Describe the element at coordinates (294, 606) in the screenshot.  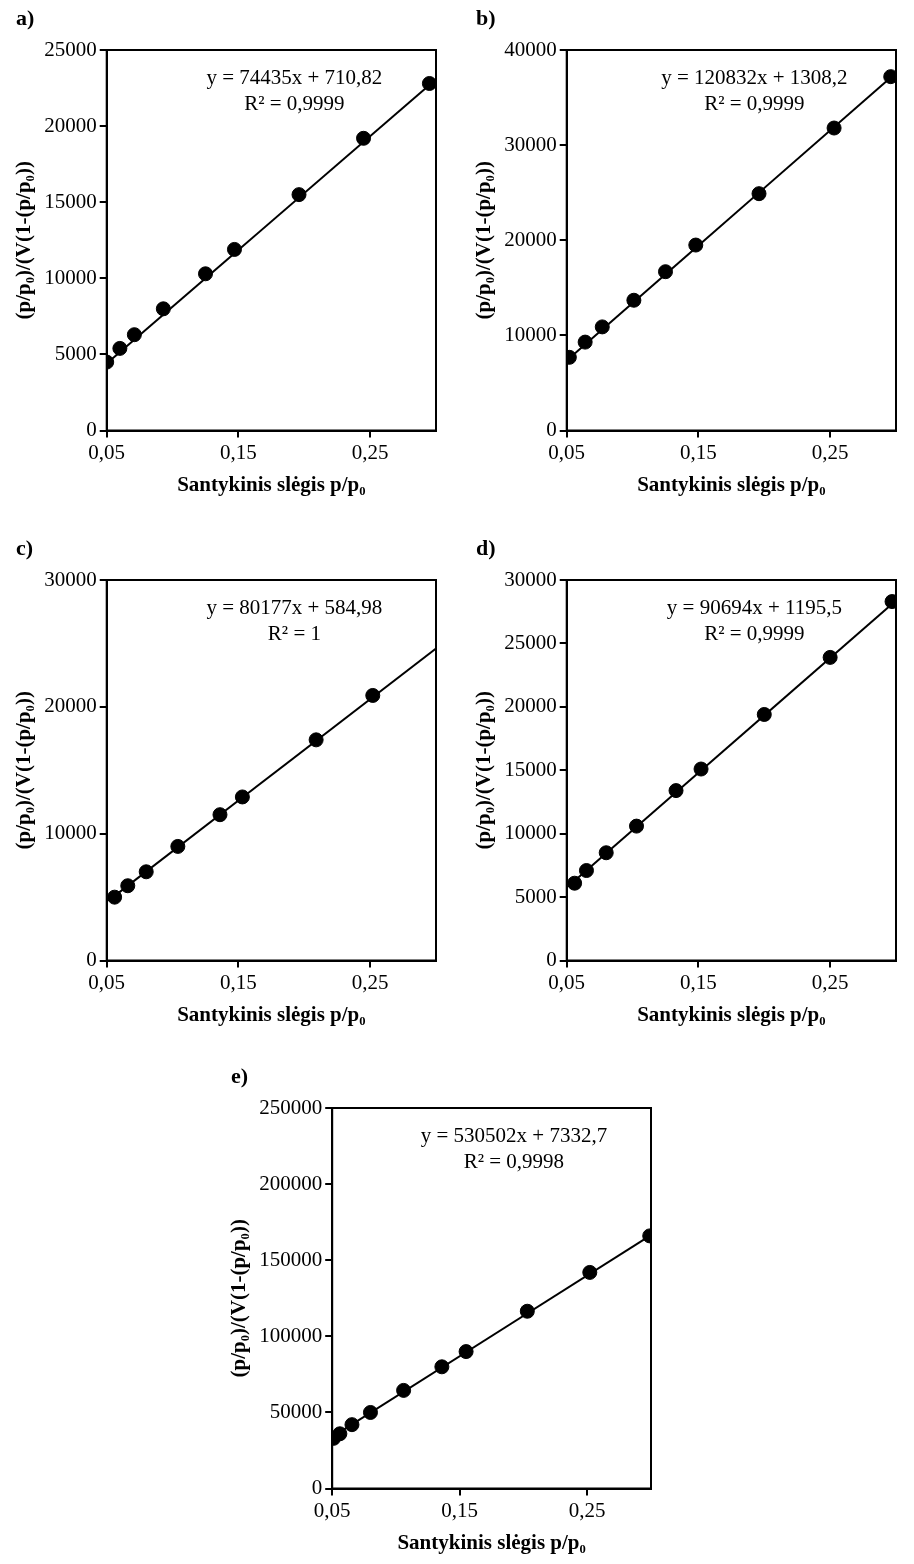
I see `annotation: y = 80177x + 584,98` at that location.